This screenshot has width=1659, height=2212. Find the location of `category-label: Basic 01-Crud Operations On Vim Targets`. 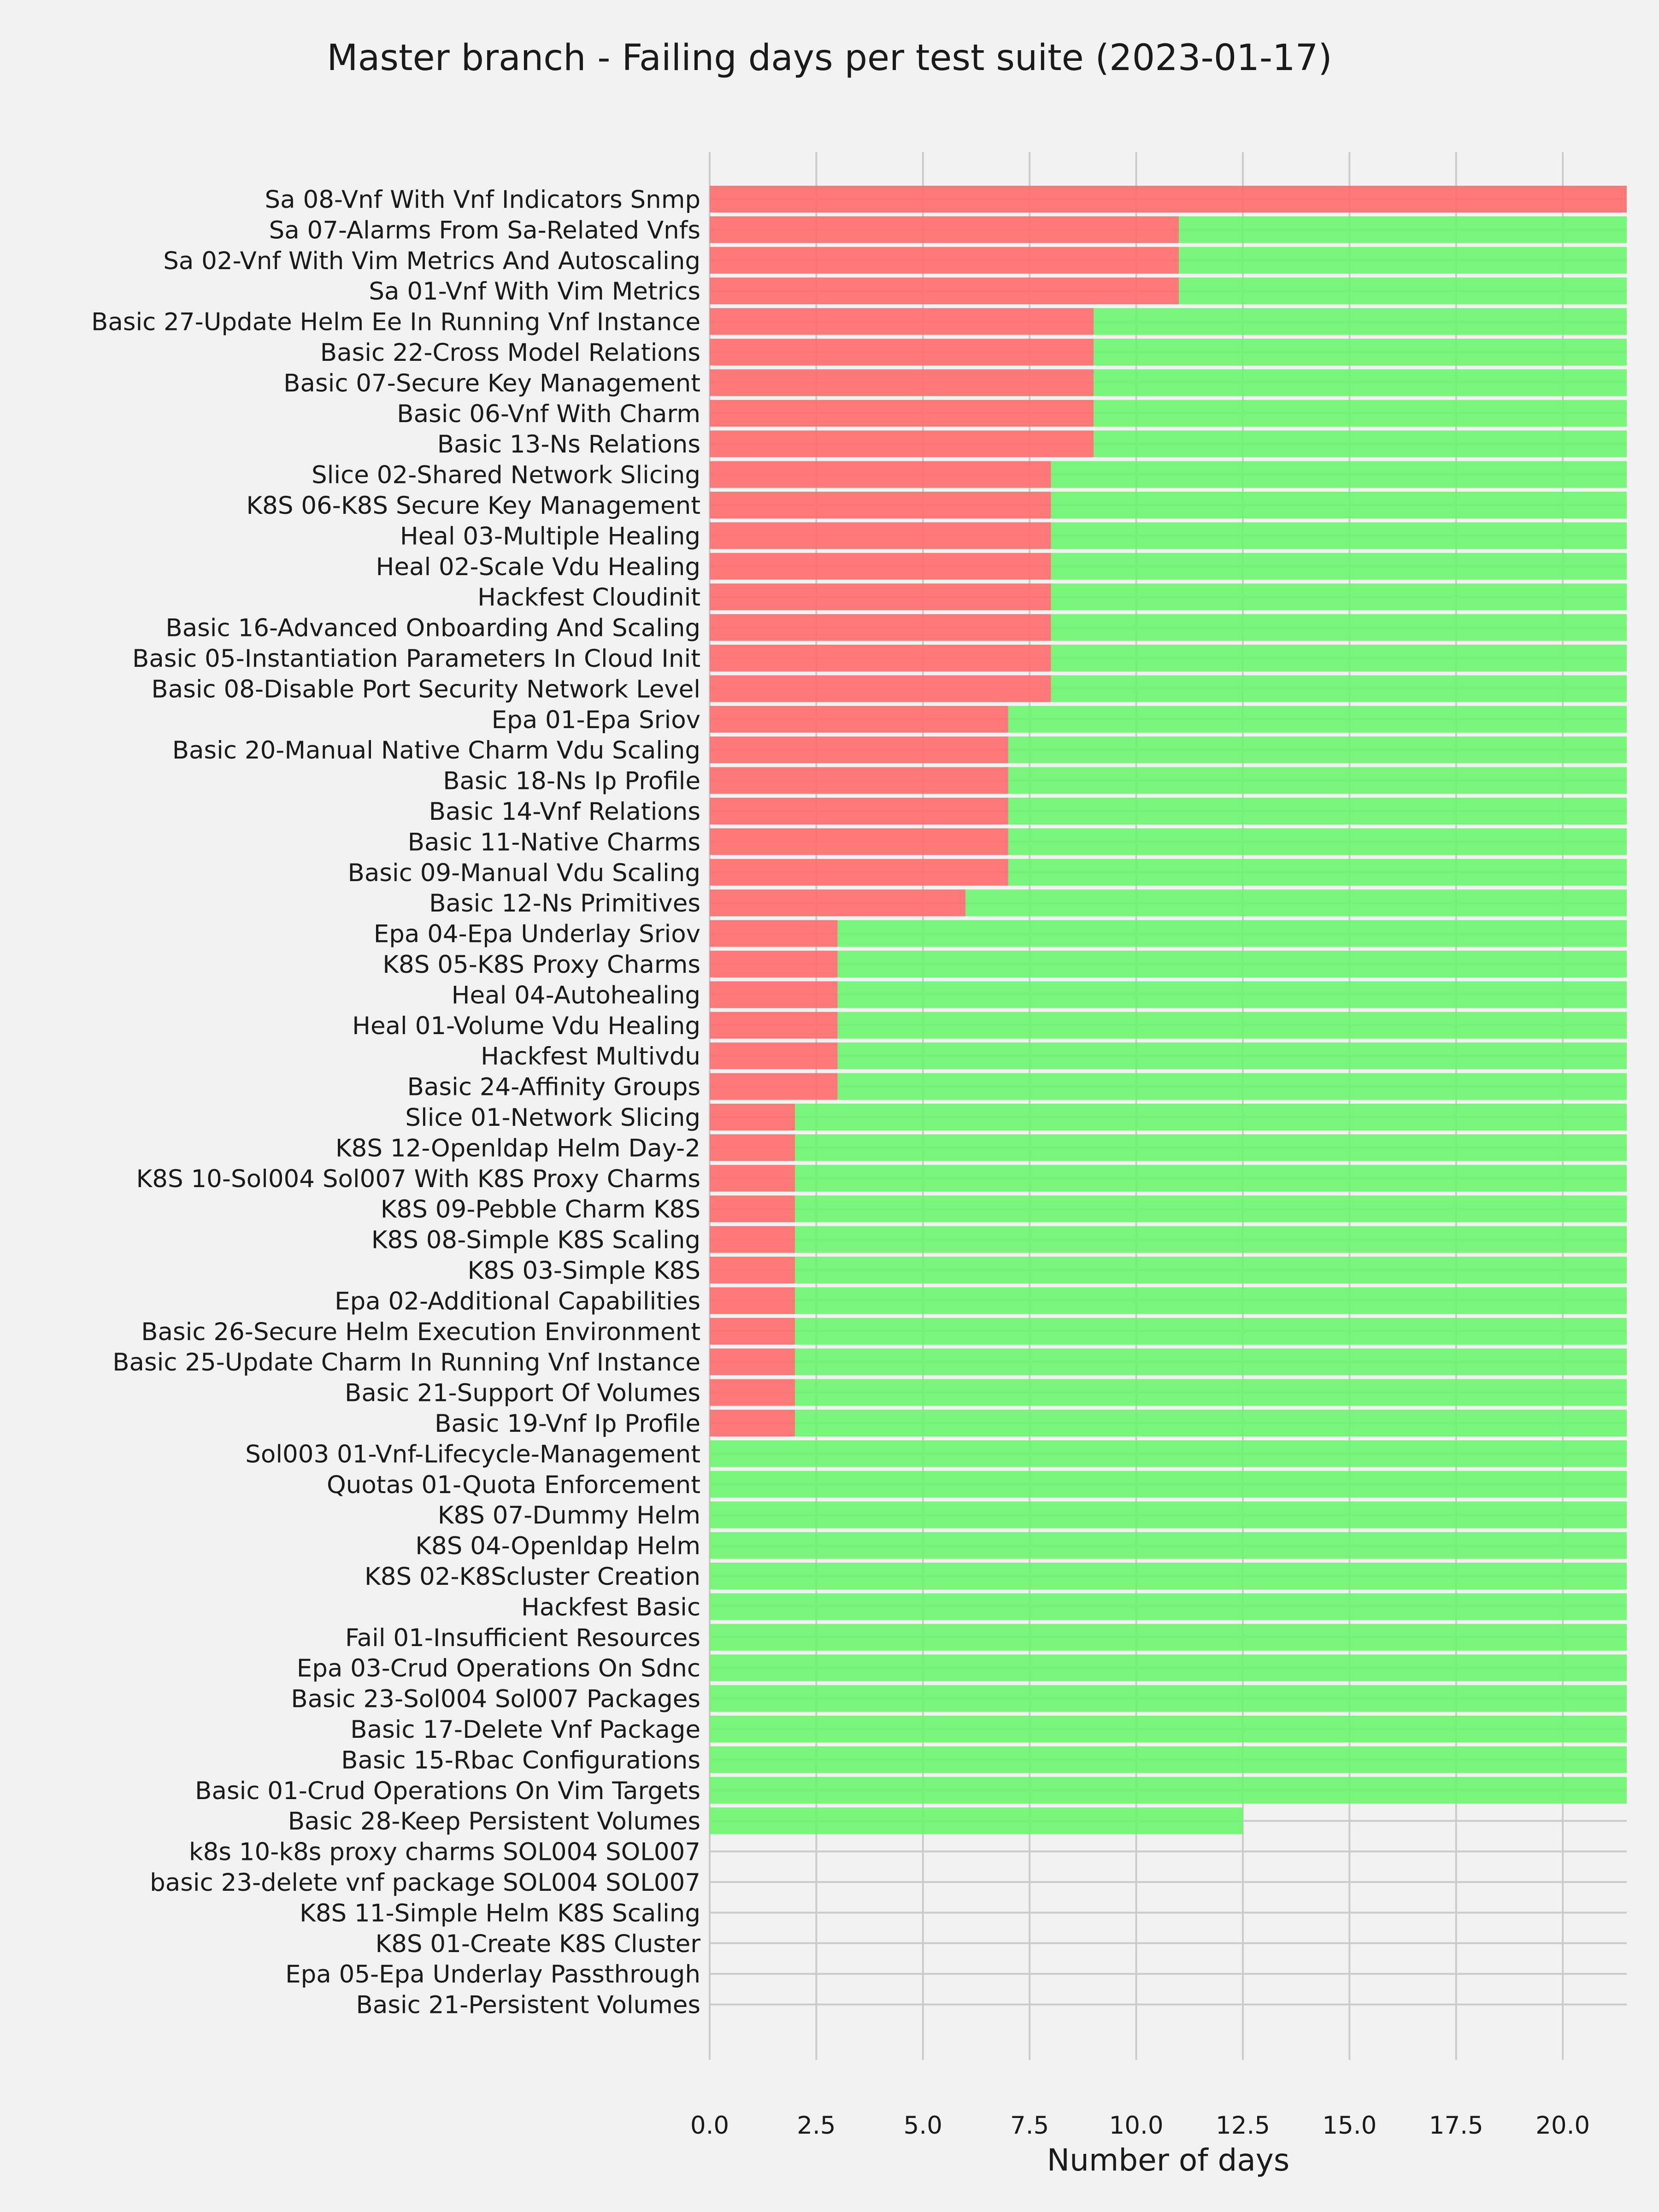

category-label: Basic 01-Crud Operations On Vim Targets is located at coordinates (447, 1791).